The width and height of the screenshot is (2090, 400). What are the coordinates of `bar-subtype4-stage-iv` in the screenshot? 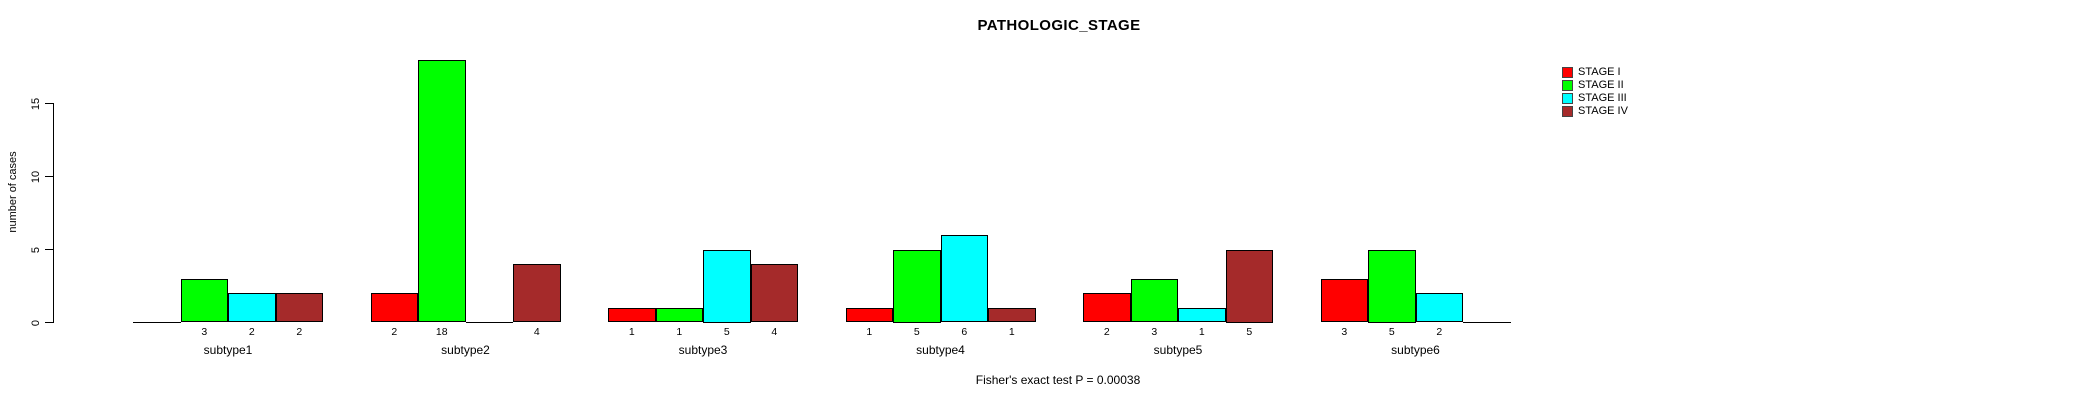 It's located at (1012, 315).